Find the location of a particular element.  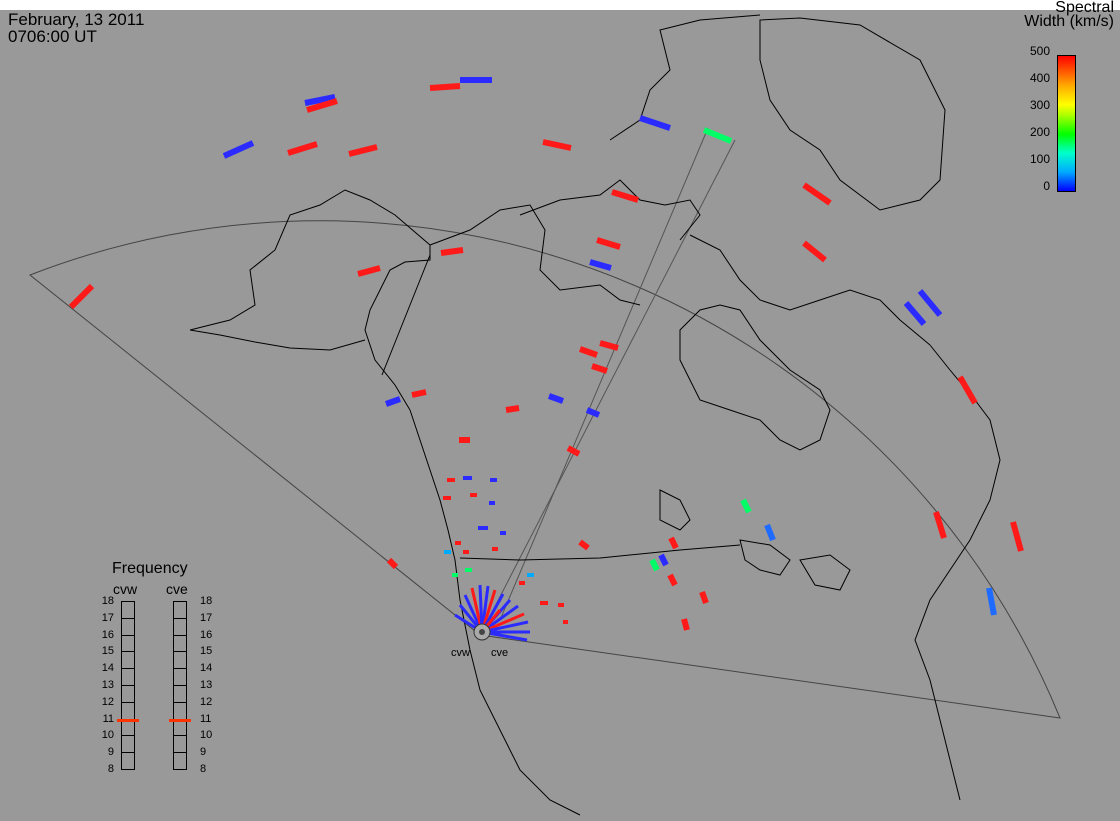

frequency-scale-label: 12 is located at coordinates (206, 701).